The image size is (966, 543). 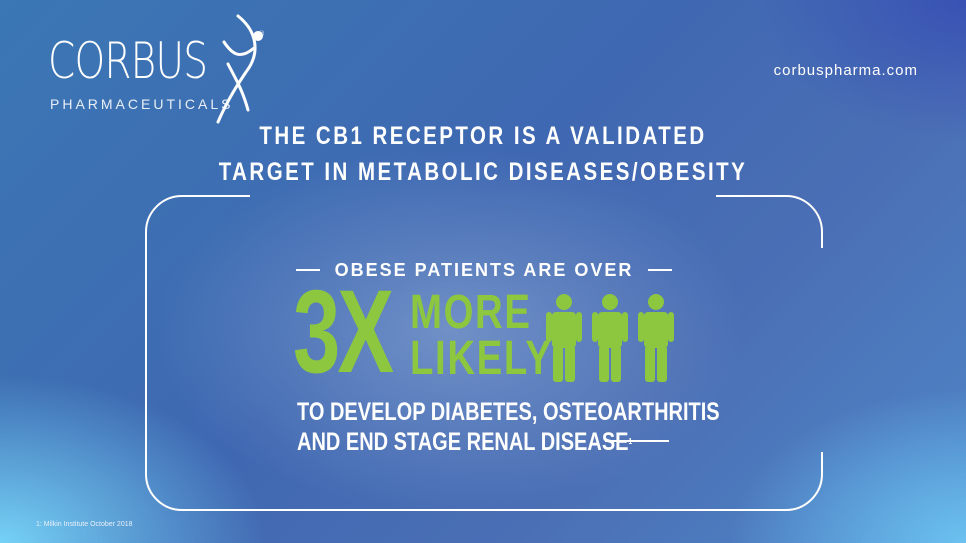 What do you see at coordinates (308, 270) in the screenshot?
I see `kicker-rule-left` at bounding box center [308, 270].